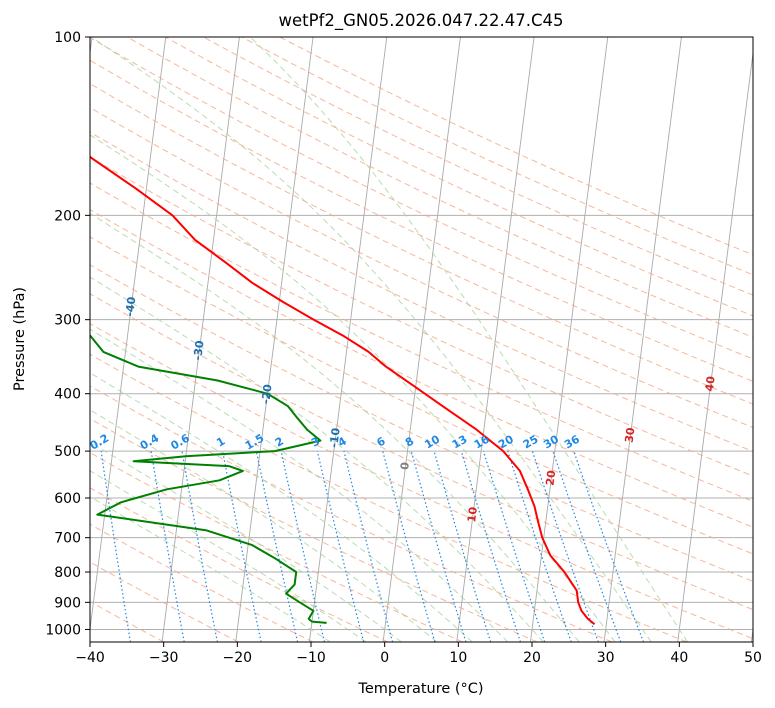 This screenshot has width=775, height=708. I want to click on isotherm-label: -10, so click(334, 438).